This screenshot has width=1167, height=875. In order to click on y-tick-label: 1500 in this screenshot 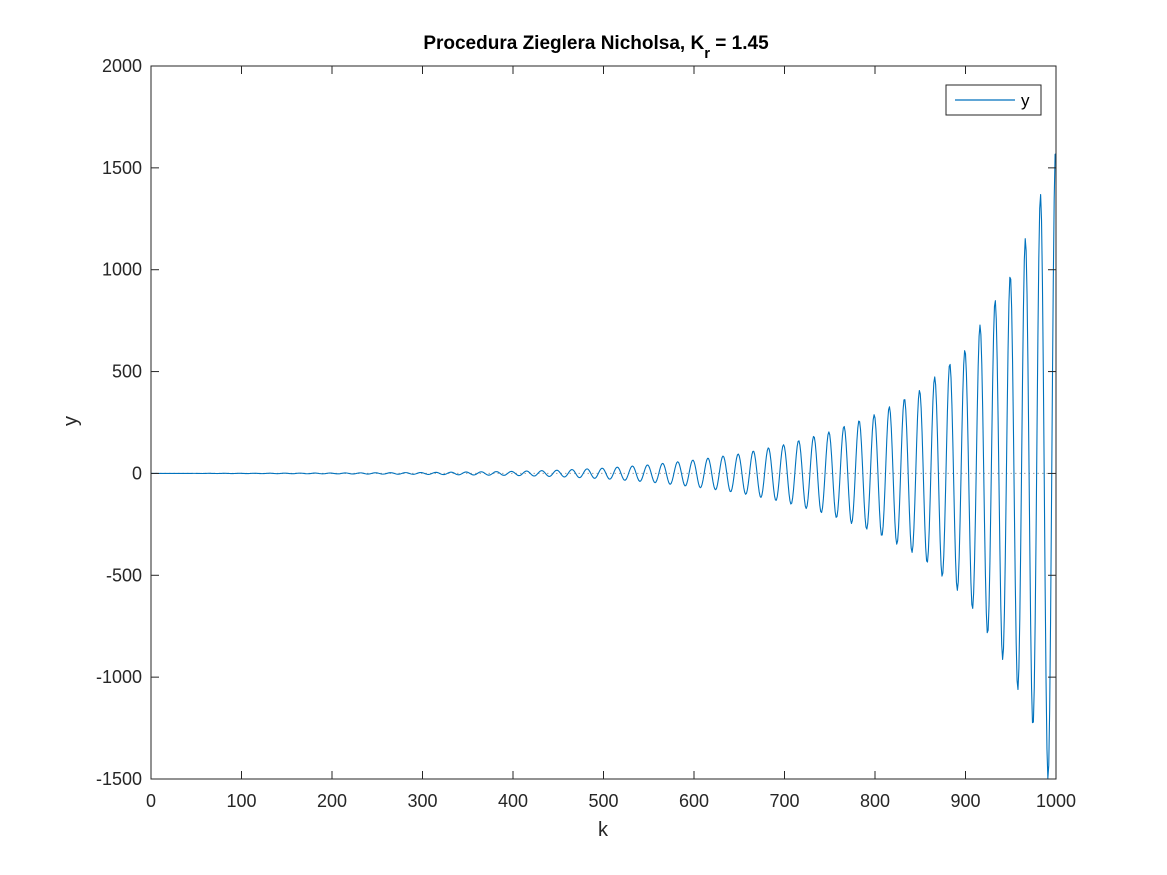, I will do `click(122, 168)`.